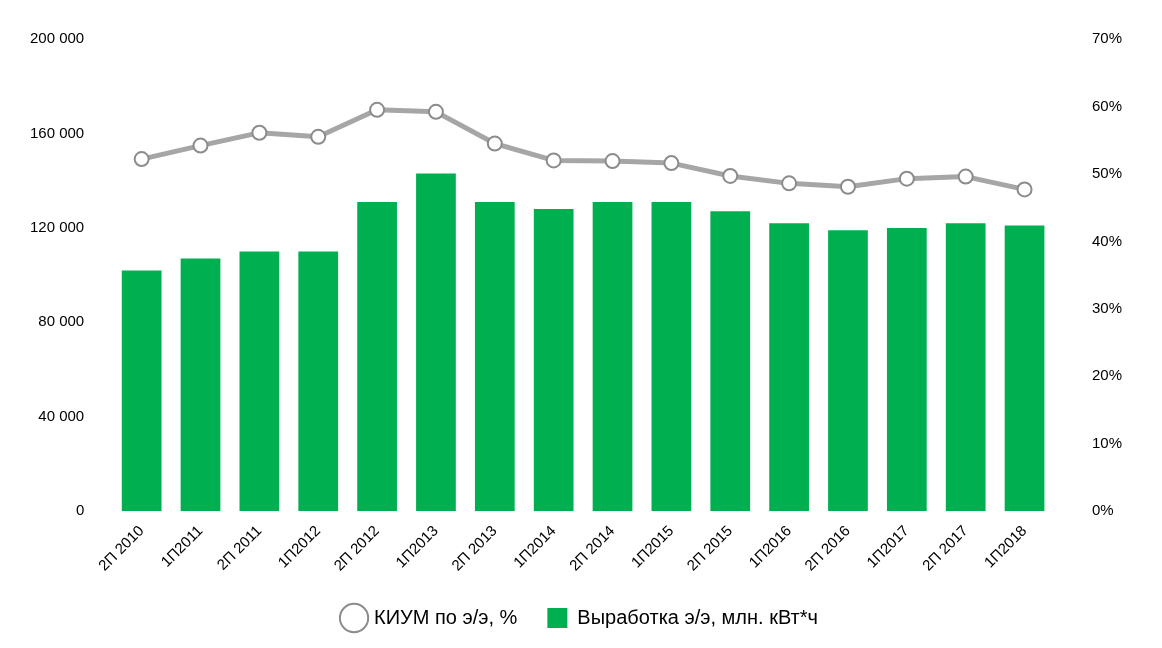  What do you see at coordinates (1107, 173) in the screenshot?
I see `y2-tick-label: 50%` at bounding box center [1107, 173].